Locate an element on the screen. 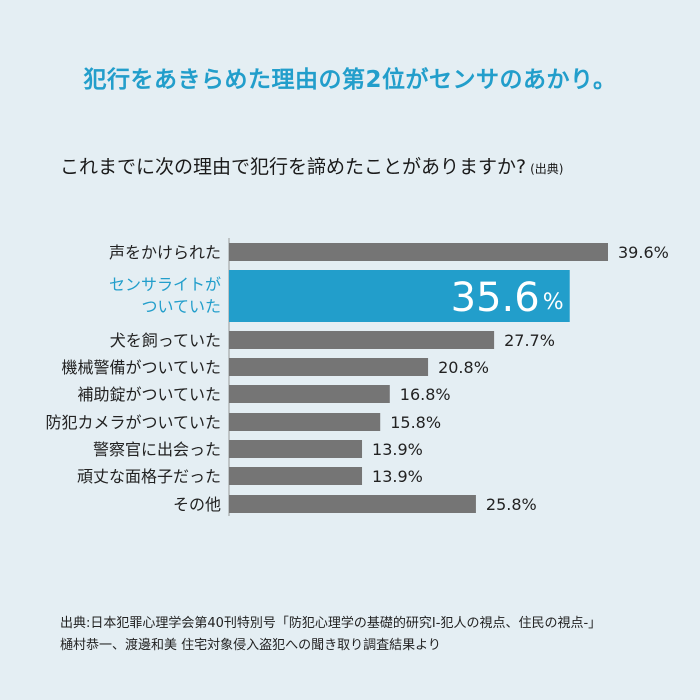 The image size is (700, 700). value-label-8: 25.8% is located at coordinates (511, 504).